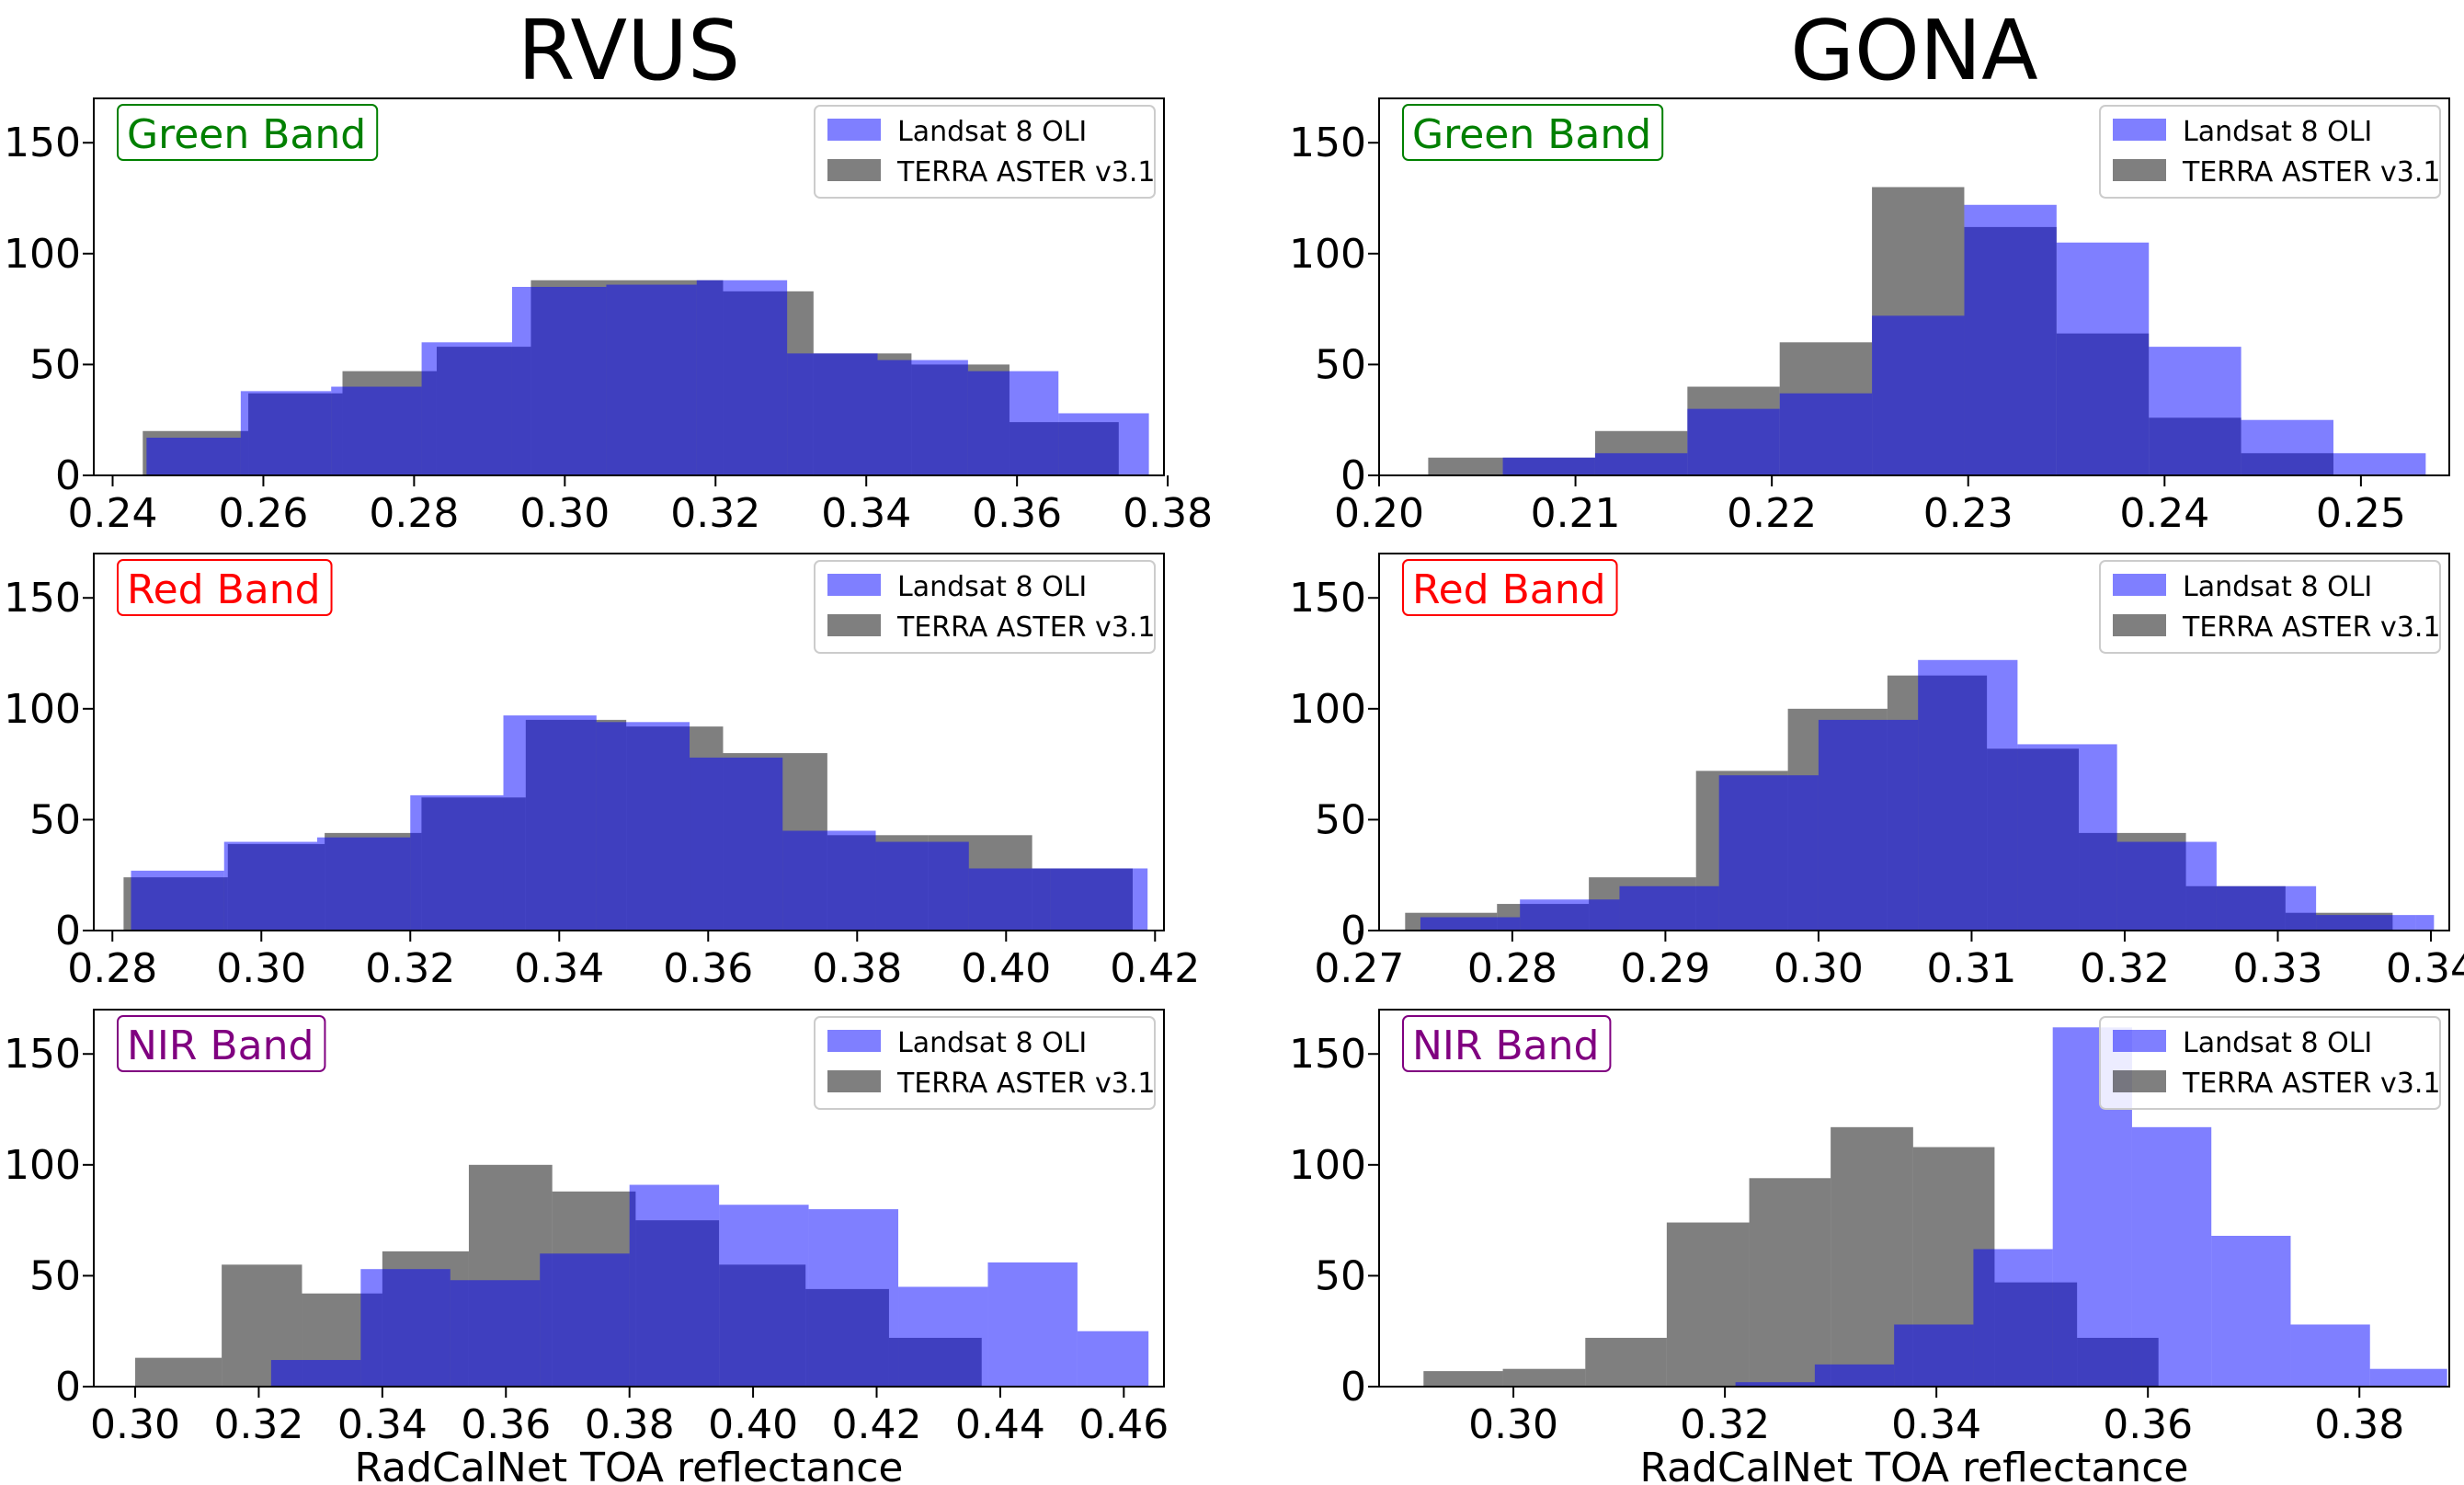 Image resolution: width=2464 pixels, height=1485 pixels. I want to click on gona-red-band-legend-aster-swatch, so click(2139, 625).